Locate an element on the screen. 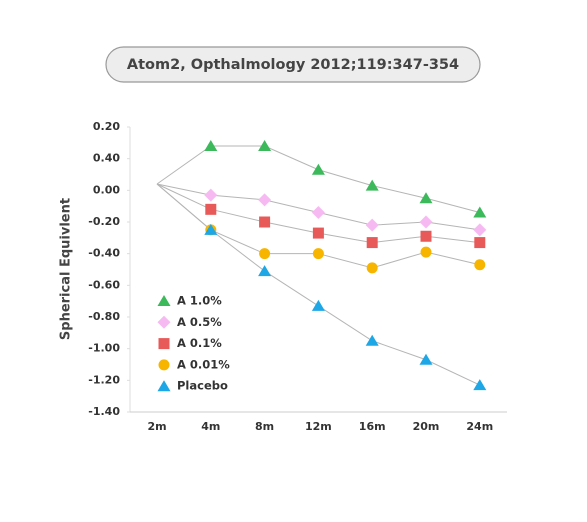  x-tick-label: 20m is located at coordinates (426, 426).